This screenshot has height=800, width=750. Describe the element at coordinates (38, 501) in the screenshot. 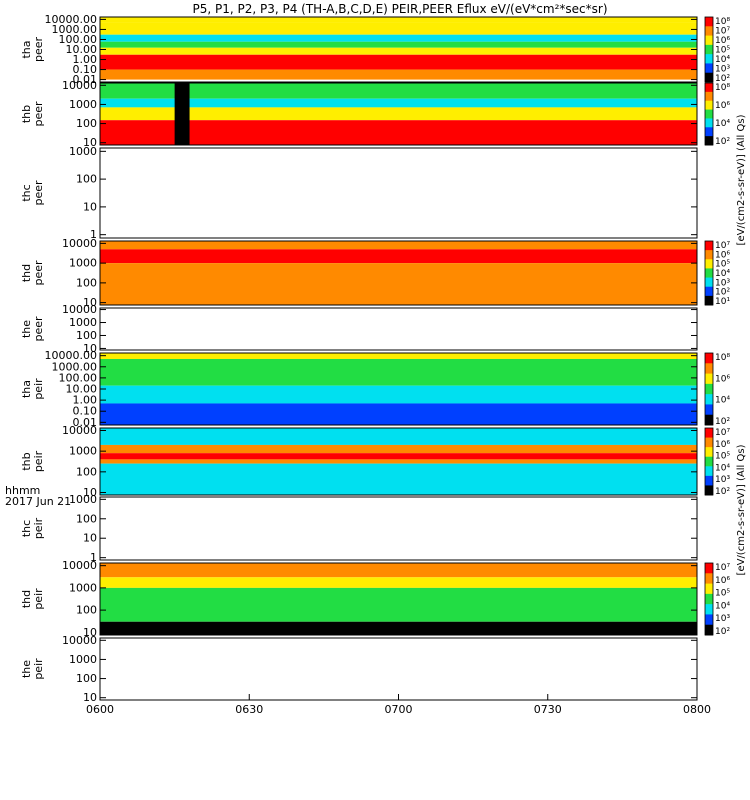

I see `time-axis-date: 2017 Jun 21` at that location.